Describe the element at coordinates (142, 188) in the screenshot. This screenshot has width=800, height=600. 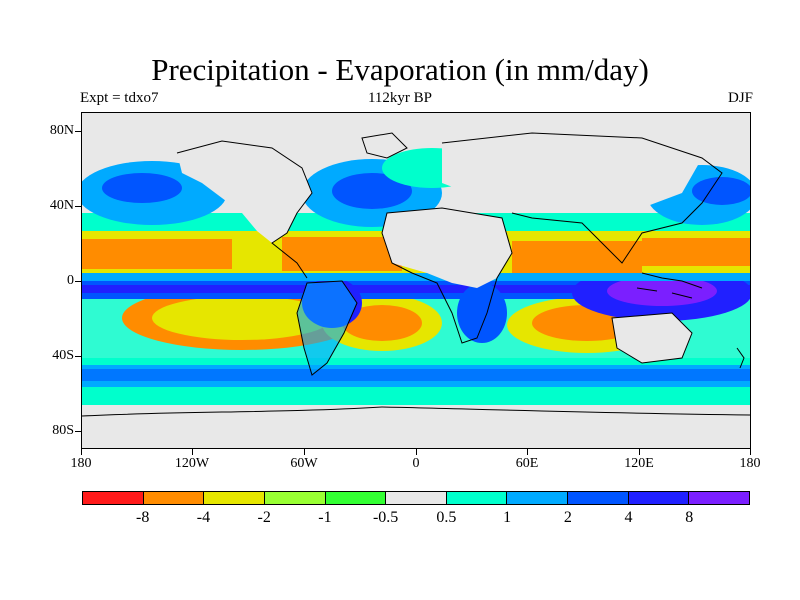
I see `north-pacific-storm-track-core` at that location.